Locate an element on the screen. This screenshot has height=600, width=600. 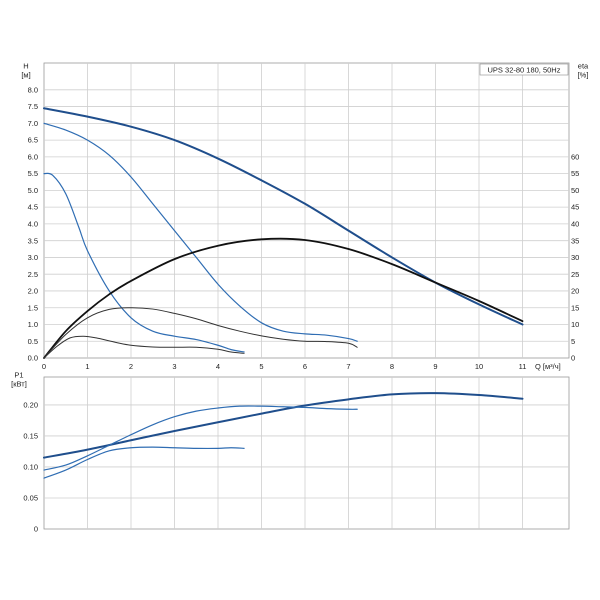
y-tick-label: 4.0 is located at coordinates (33, 224).